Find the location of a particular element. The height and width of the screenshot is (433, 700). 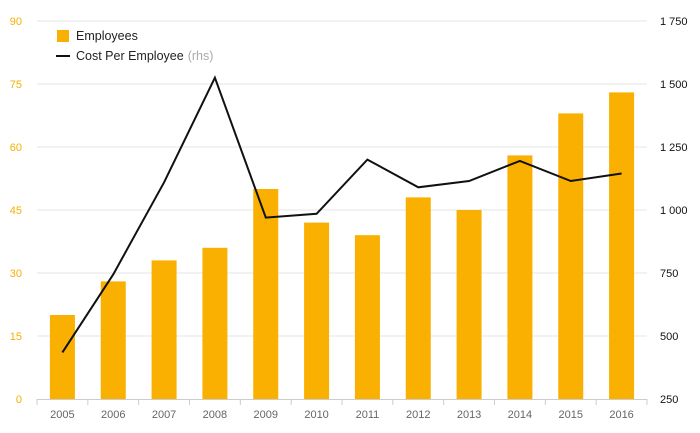

x-tick-label: 2012 is located at coordinates (418, 415).